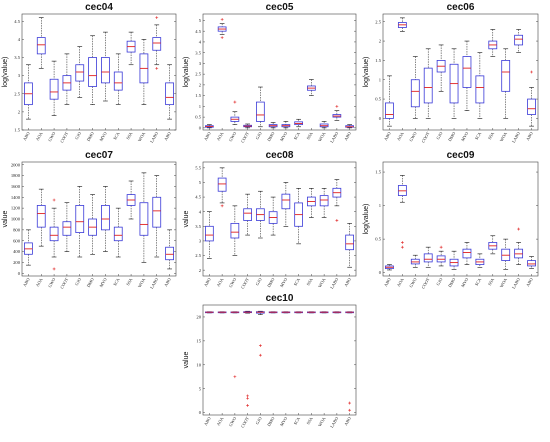  What do you see at coordinates (198, 364) in the screenshot?
I see `y-tick-label: 10` at bounding box center [198, 364].